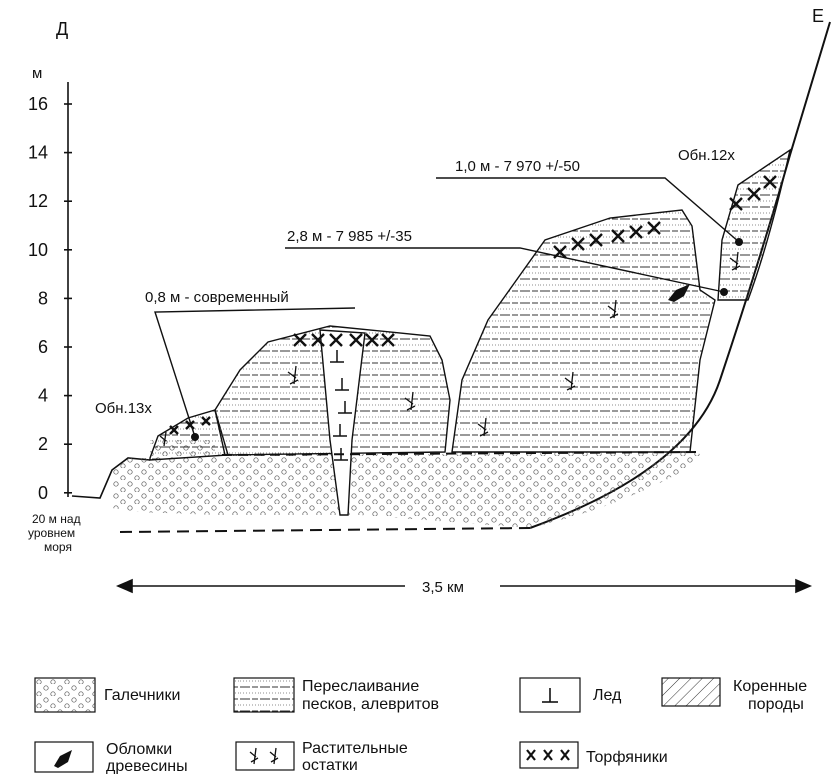 The image size is (836, 774). What do you see at coordinates (691, 692) in the screenshot?
I see `legend-swatch-bedrock` at bounding box center [691, 692].